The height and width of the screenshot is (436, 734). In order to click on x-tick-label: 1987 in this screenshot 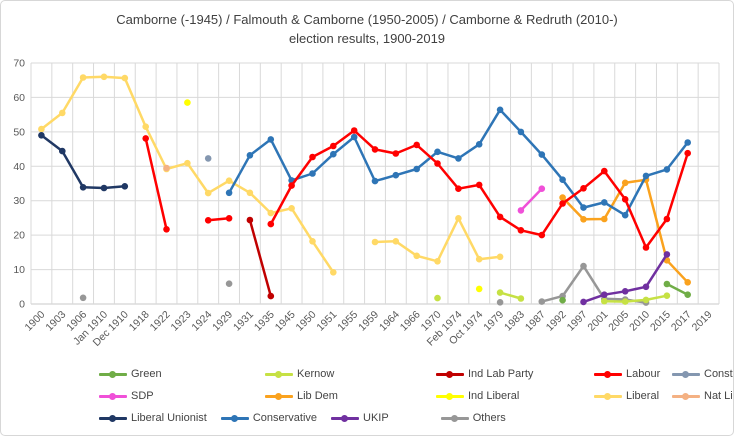, I will do `click(535, 321)`.